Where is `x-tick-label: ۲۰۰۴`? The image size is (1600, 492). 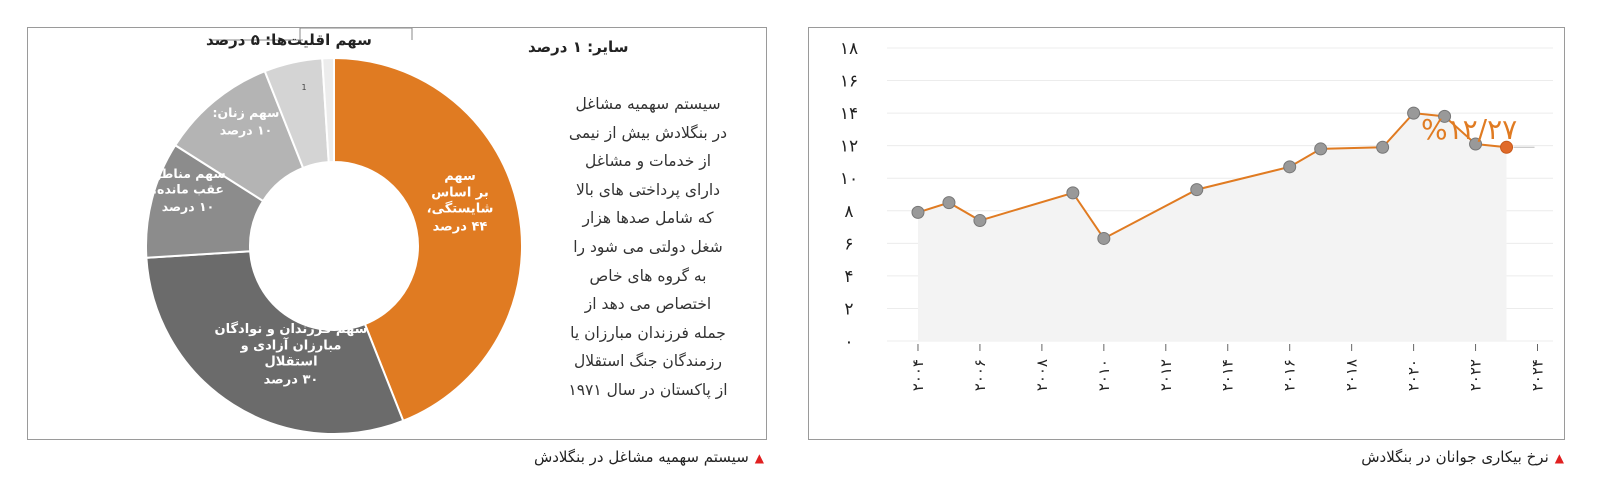 x-tick-label: ۲۰۰۴ is located at coordinates (918, 375).